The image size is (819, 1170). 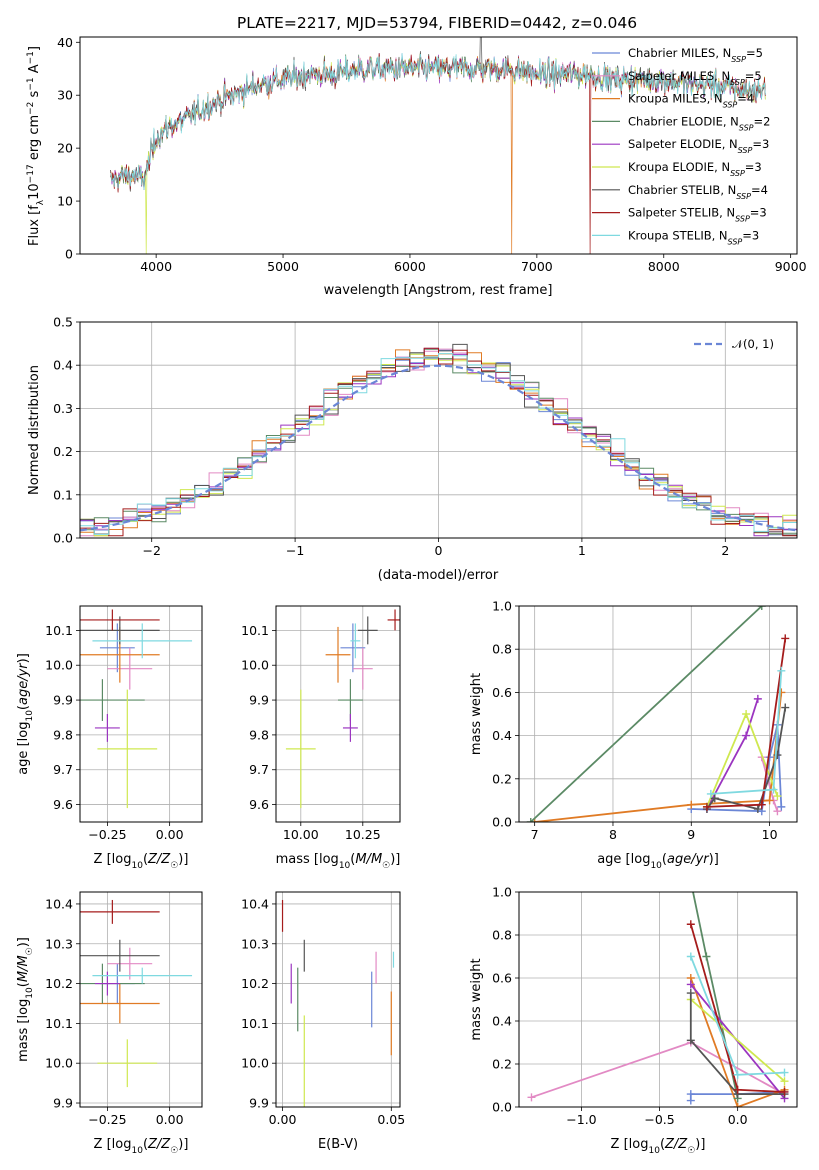 What do you see at coordinates (23, 748) in the screenshot?
I see `label-part: age [log` at bounding box center [23, 748].